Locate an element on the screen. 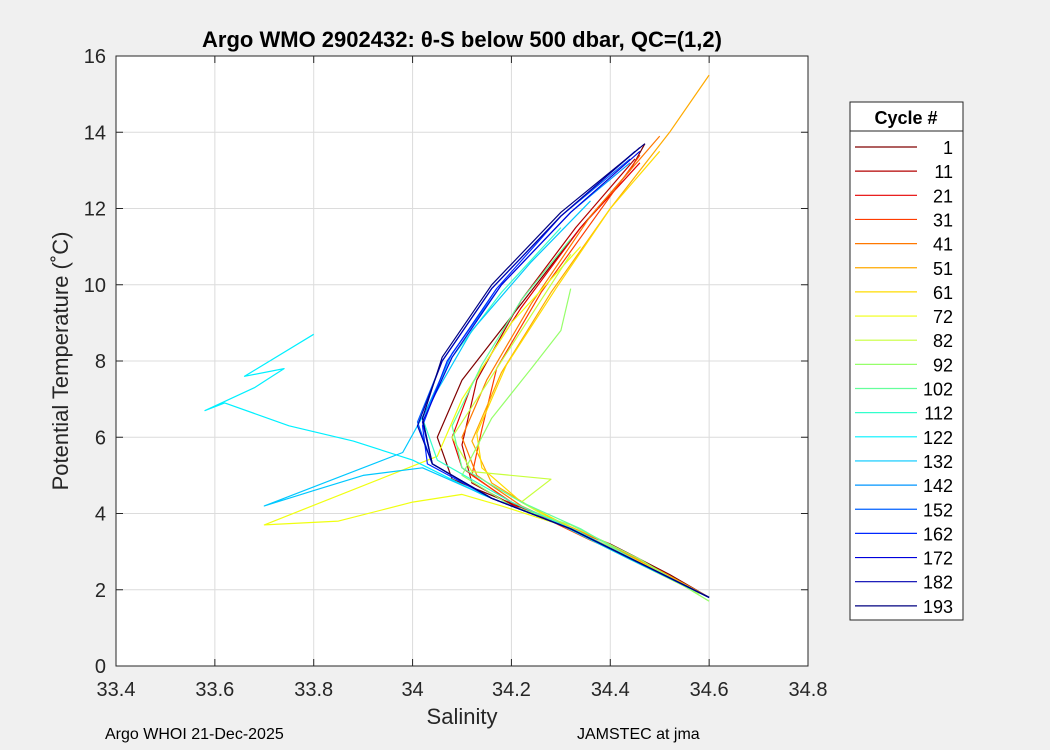 Image resolution: width=1050 pixels, height=750 pixels. legend-label: 82 is located at coordinates (943, 341).